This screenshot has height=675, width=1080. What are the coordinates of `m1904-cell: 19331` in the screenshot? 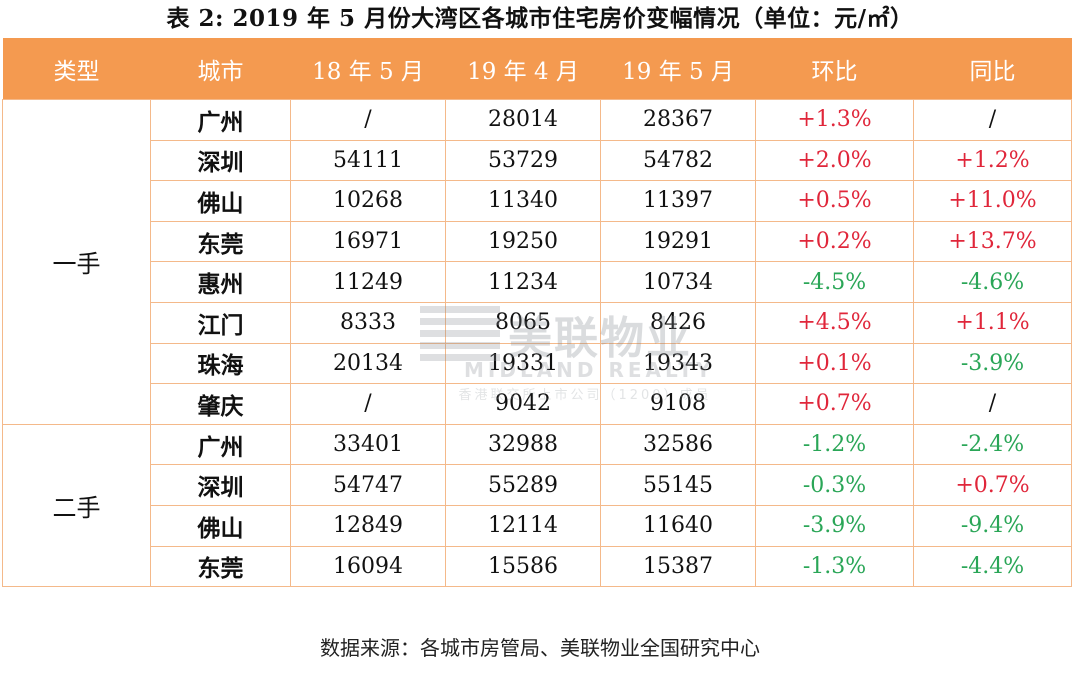 It's located at (523, 363).